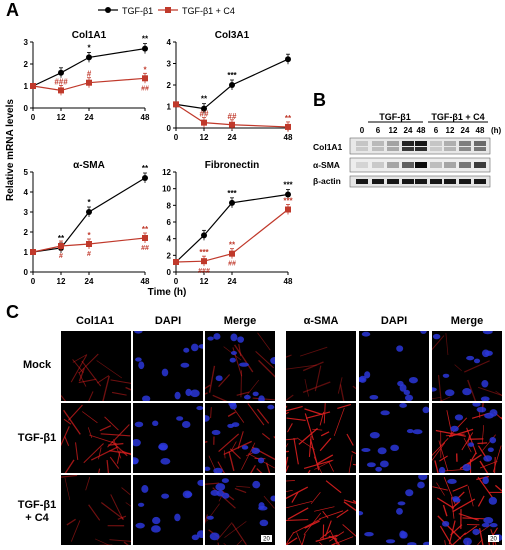 This screenshot has height=550, width=505. What do you see at coordinates (321, 438) in the screenshot?
I see `micrograph-r1-c3` at bounding box center [321, 438].